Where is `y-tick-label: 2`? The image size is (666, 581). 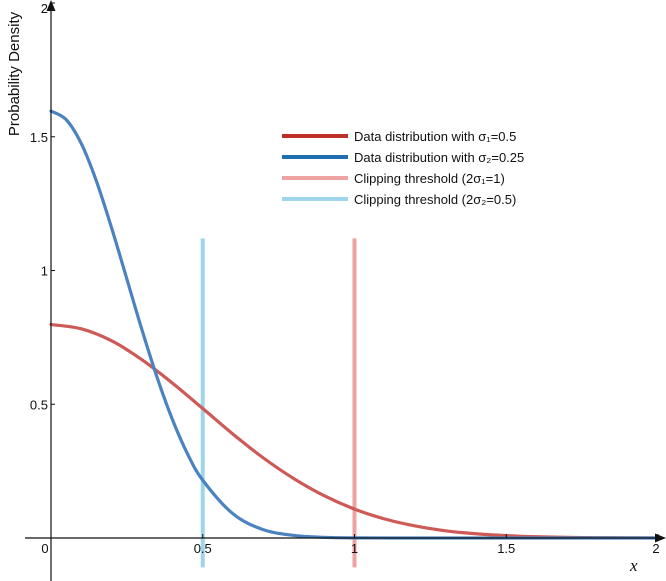 y-tick-label: 2 is located at coordinates (44, 8).